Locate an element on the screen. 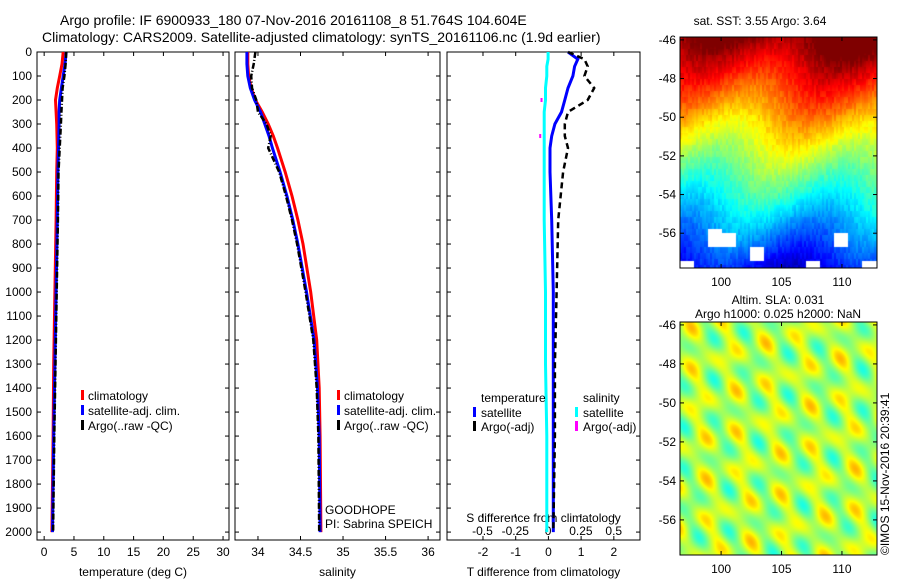 The width and height of the screenshot is (900, 580). y-tick-label: 400 is located at coordinates (22, 148).